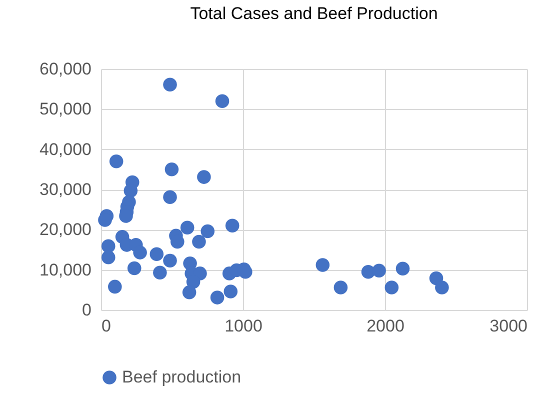  Describe the element at coordinates (243, 326) in the screenshot. I see `x-tick-label: 1000` at that location.